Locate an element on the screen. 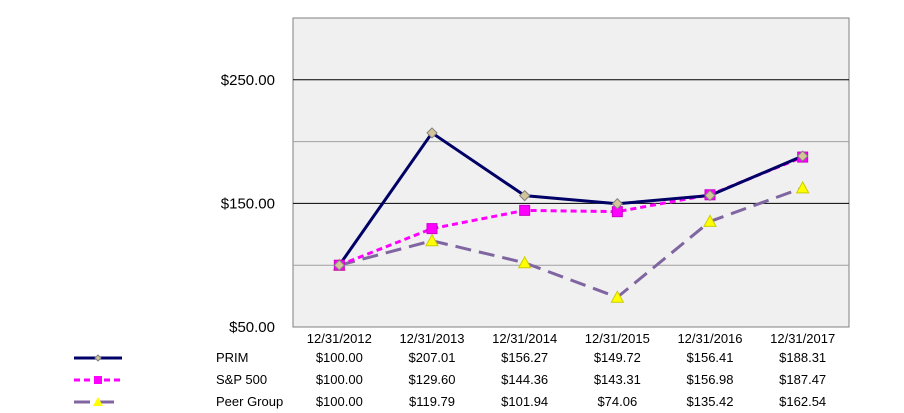 The width and height of the screenshot is (904, 413). x-category-label: 12/31/2012 is located at coordinates (339, 338).